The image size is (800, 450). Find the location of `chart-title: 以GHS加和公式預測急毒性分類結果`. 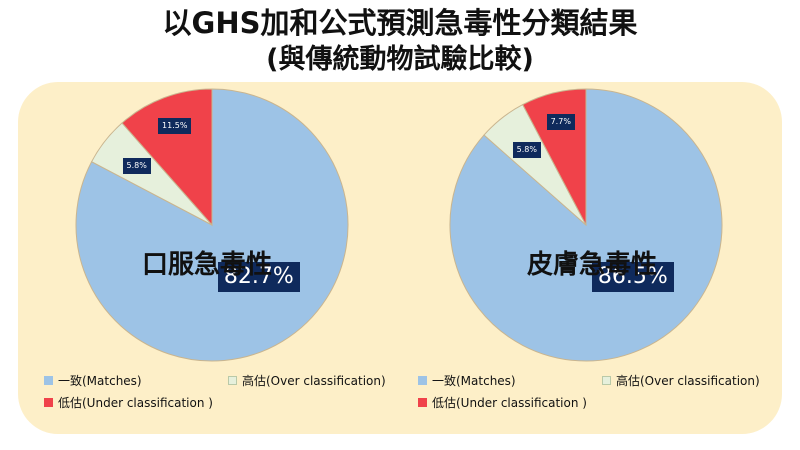

chart-title: 以GHS加和公式預測急毒性分類結果 is located at coordinates (400, 23).